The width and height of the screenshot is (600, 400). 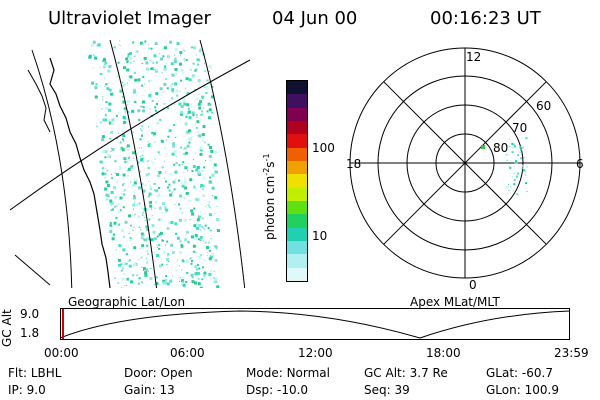 I want to click on meridian-line, so click(x=222, y=164).